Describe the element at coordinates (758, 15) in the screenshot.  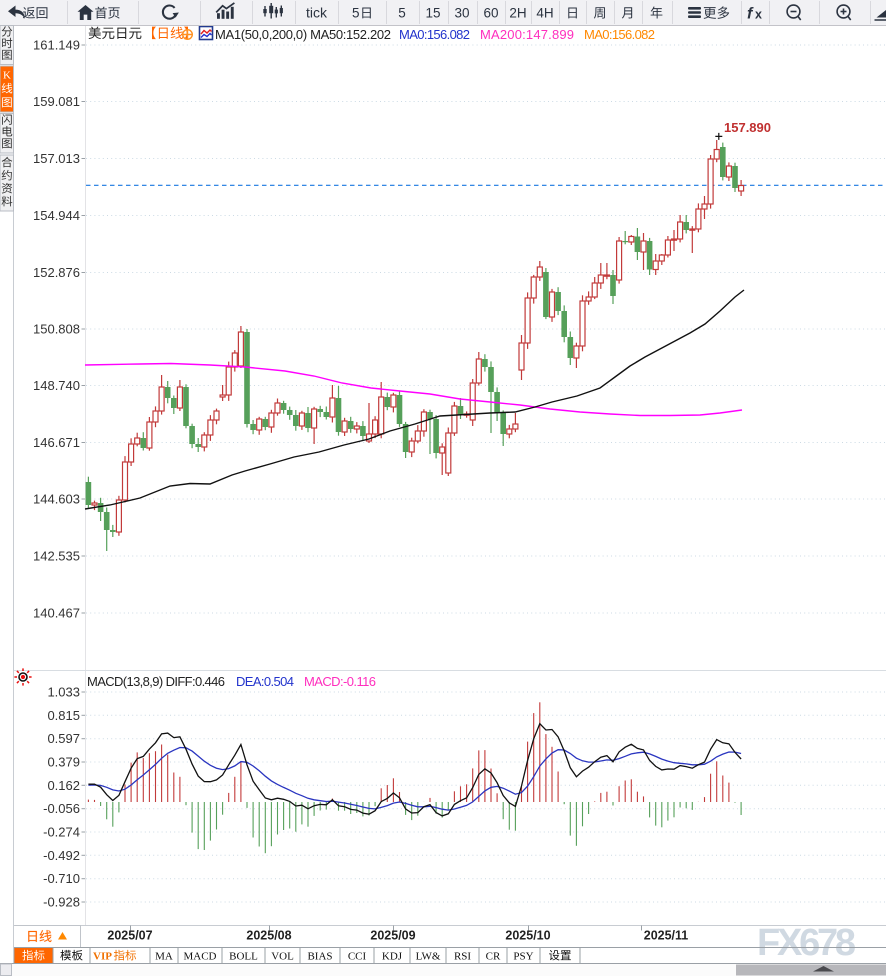
I see `svg-text: x` at that location.